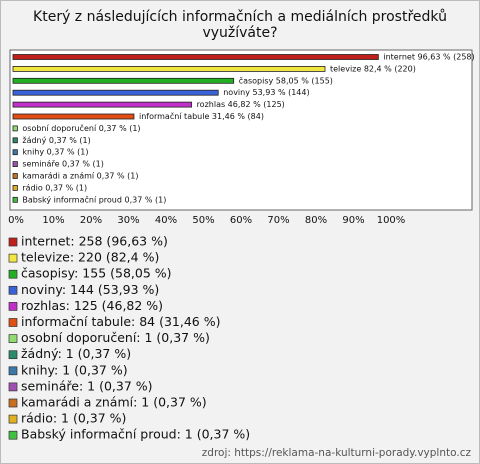  What do you see at coordinates (74, 369) in the screenshot?
I see `legend-label: knihy: 1 (0,37 %)` at bounding box center [74, 369].